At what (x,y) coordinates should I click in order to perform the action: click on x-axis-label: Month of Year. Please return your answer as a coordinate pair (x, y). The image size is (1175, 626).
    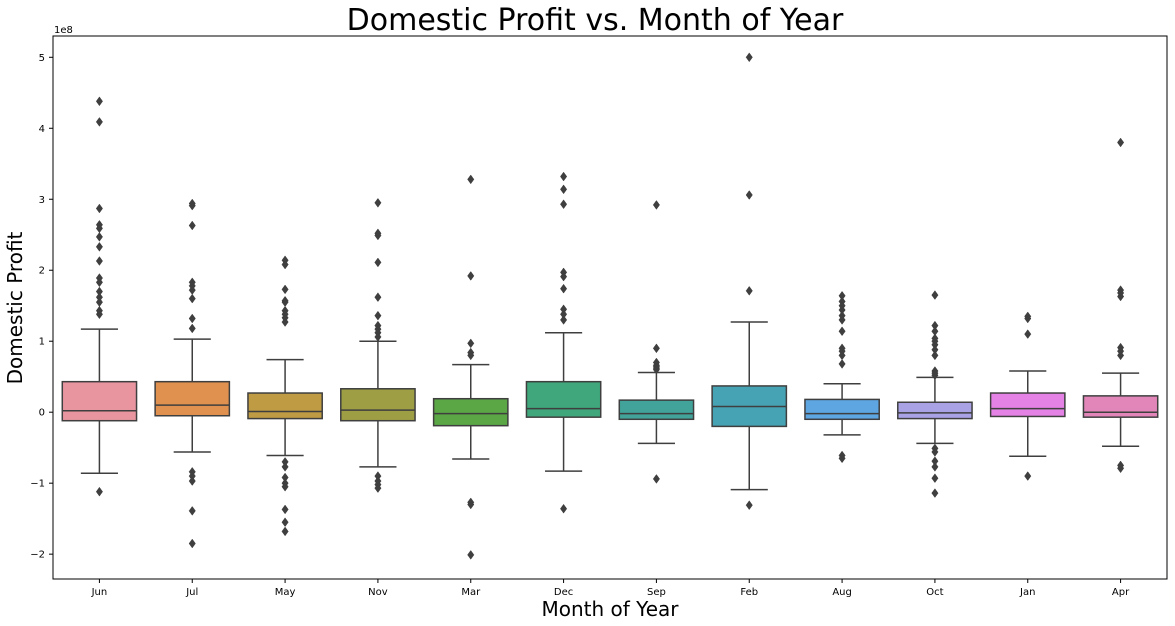
    Looking at the image, I should click on (610, 609).